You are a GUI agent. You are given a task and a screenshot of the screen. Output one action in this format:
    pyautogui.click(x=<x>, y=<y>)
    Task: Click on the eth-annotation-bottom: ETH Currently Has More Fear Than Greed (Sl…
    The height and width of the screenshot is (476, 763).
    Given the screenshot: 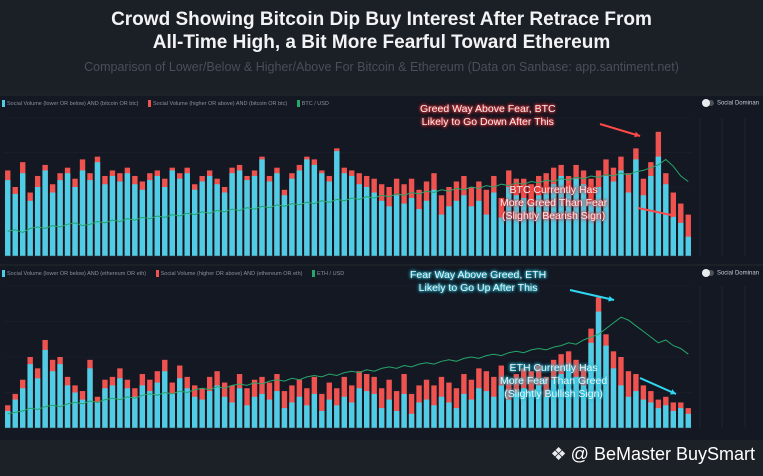 What is the action you would take?
    pyautogui.click(x=554, y=381)
    